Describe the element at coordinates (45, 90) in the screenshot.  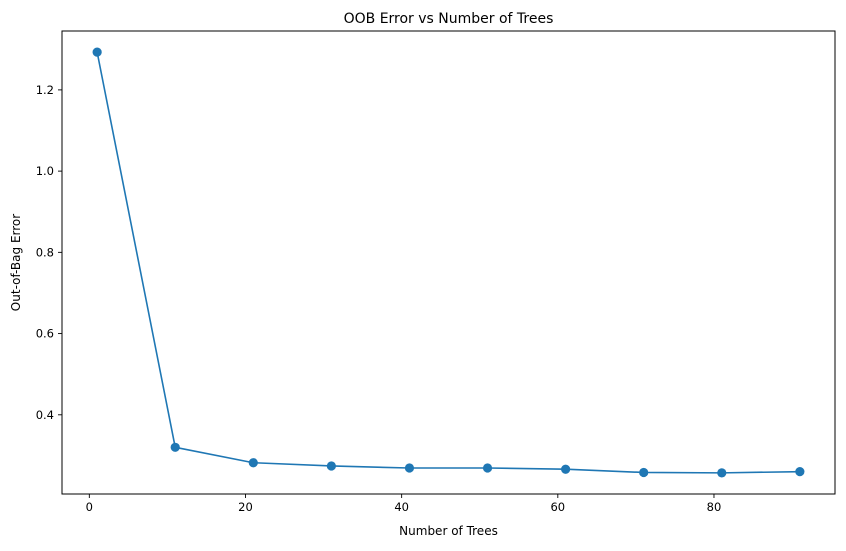
I see `y-tick-label: 1.2` at that location.